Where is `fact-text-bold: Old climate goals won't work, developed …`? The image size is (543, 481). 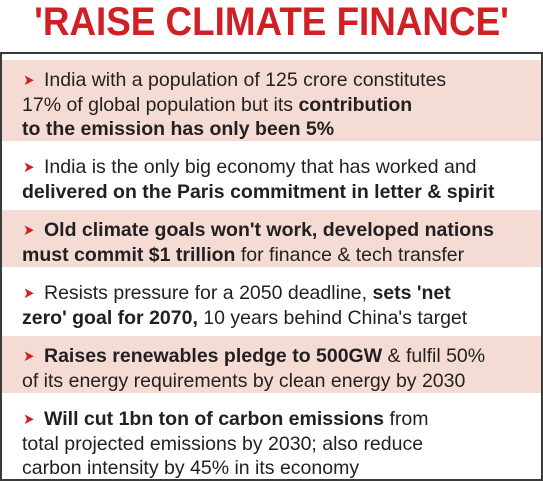
fact-text-bold: Old climate goals won't work, developed … is located at coordinates (269, 230).